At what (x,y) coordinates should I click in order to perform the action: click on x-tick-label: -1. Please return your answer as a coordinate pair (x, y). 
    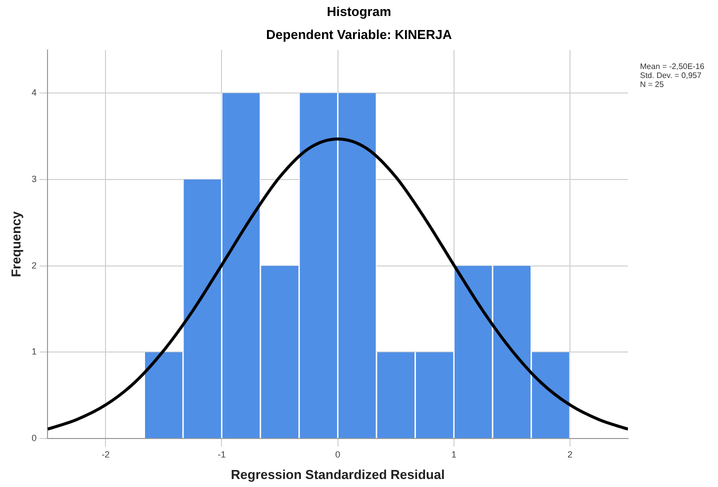
    Looking at the image, I should click on (222, 454).